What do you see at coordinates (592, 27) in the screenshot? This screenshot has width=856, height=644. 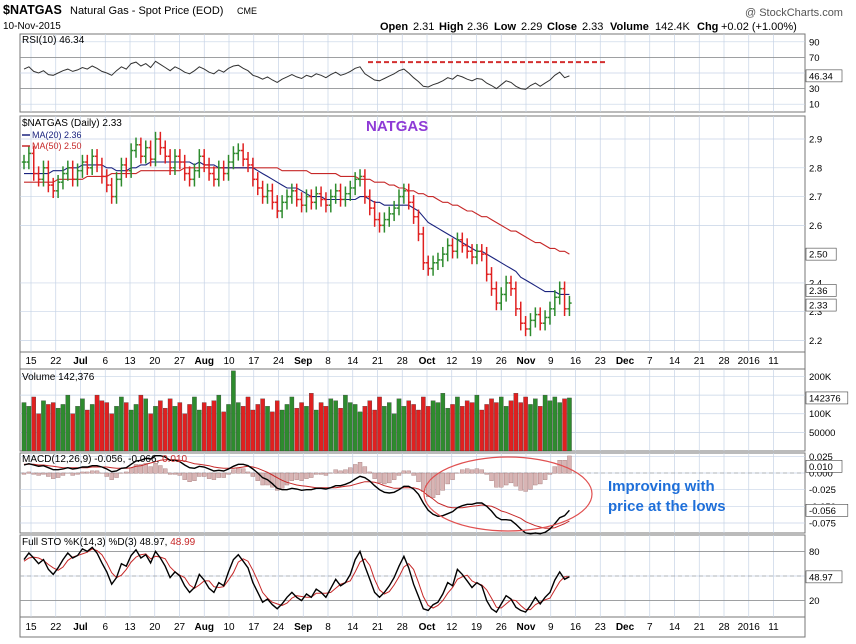 I see `close-value: 2.33` at bounding box center [592, 27].